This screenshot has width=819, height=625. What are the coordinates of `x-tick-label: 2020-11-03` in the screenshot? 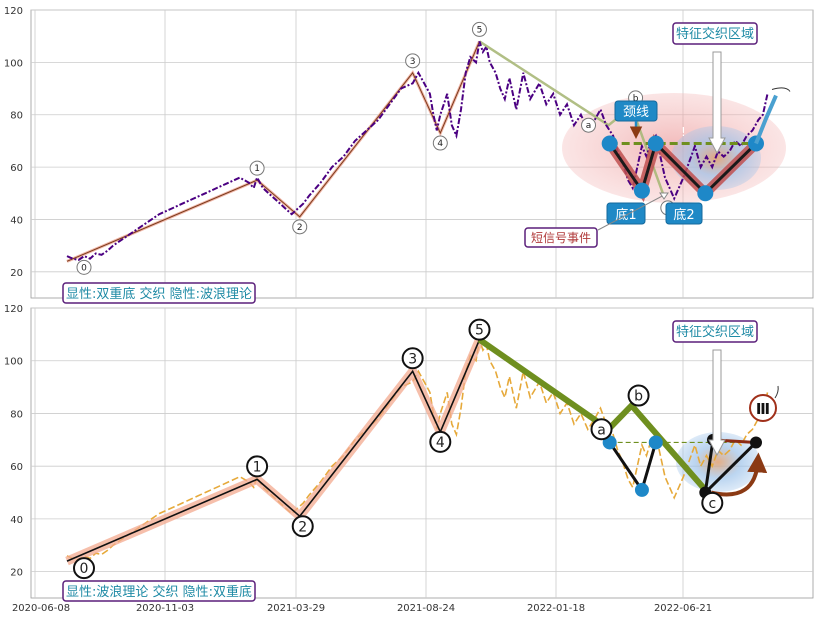 It's located at (165, 608).